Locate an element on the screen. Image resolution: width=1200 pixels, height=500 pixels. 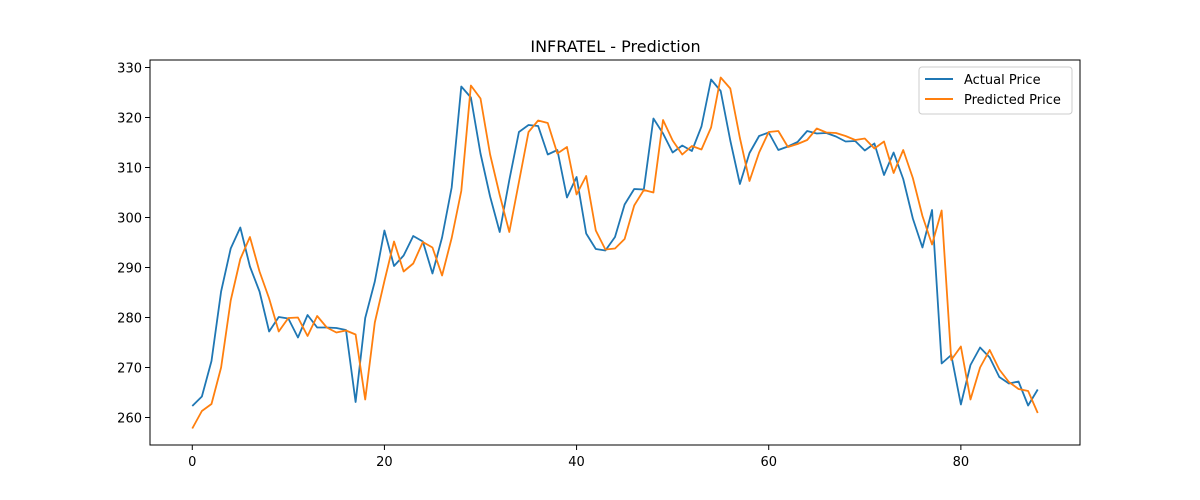
y-tick-label: 270 is located at coordinates (129, 369).